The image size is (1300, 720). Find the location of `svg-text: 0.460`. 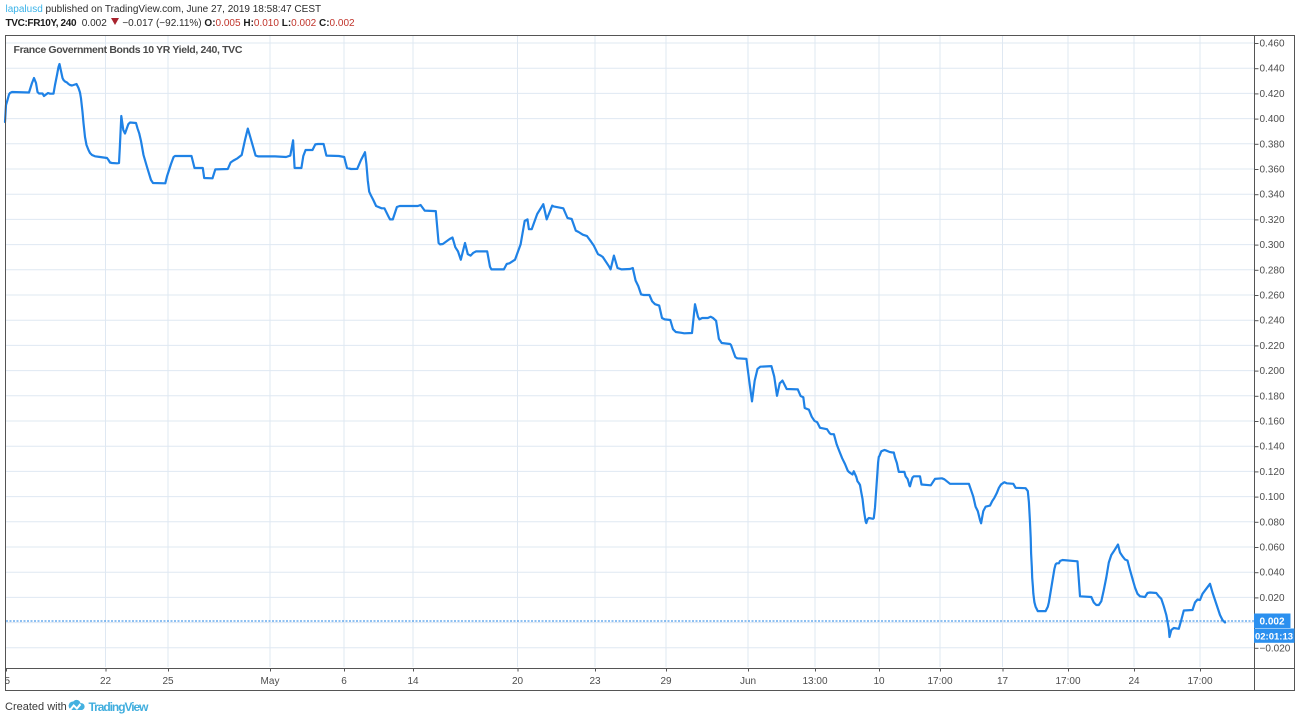

svg-text: 0.460 is located at coordinates (1272, 44).